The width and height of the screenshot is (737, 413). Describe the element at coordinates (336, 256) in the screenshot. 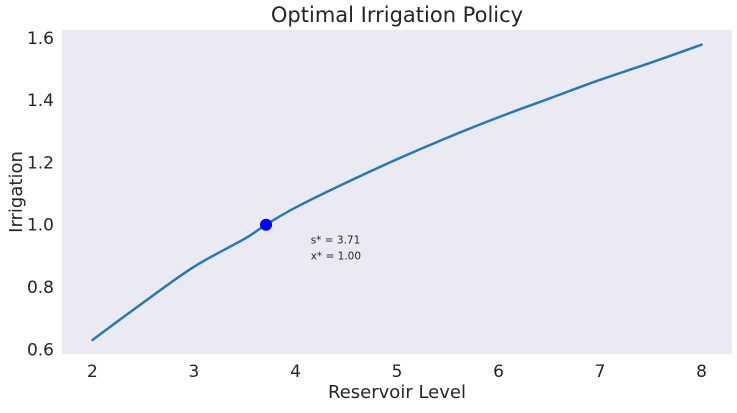

I see `annotation-x-star: x* = 1.00` at that location.